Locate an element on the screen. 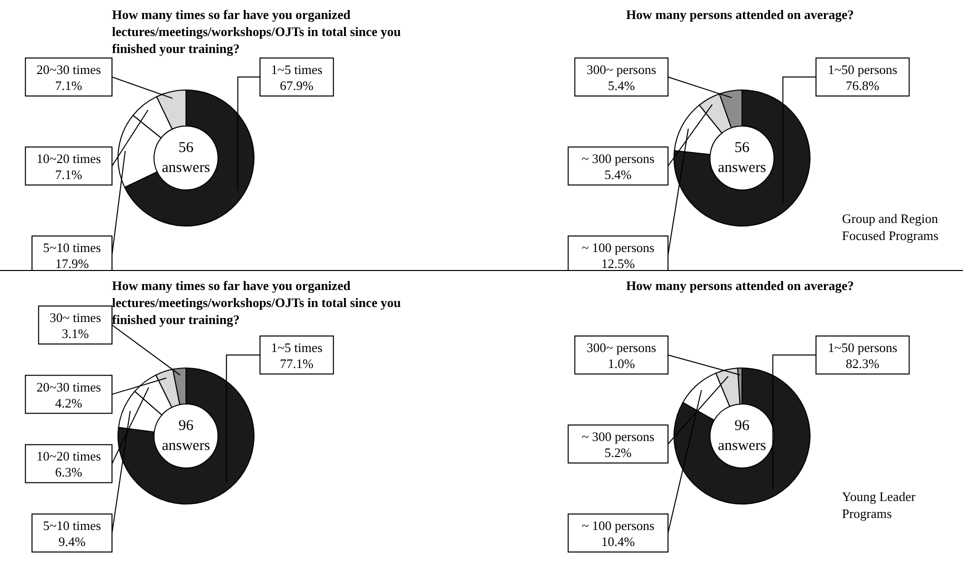 This screenshot has width=963, height=575. data-label: 82.3% is located at coordinates (863, 363).